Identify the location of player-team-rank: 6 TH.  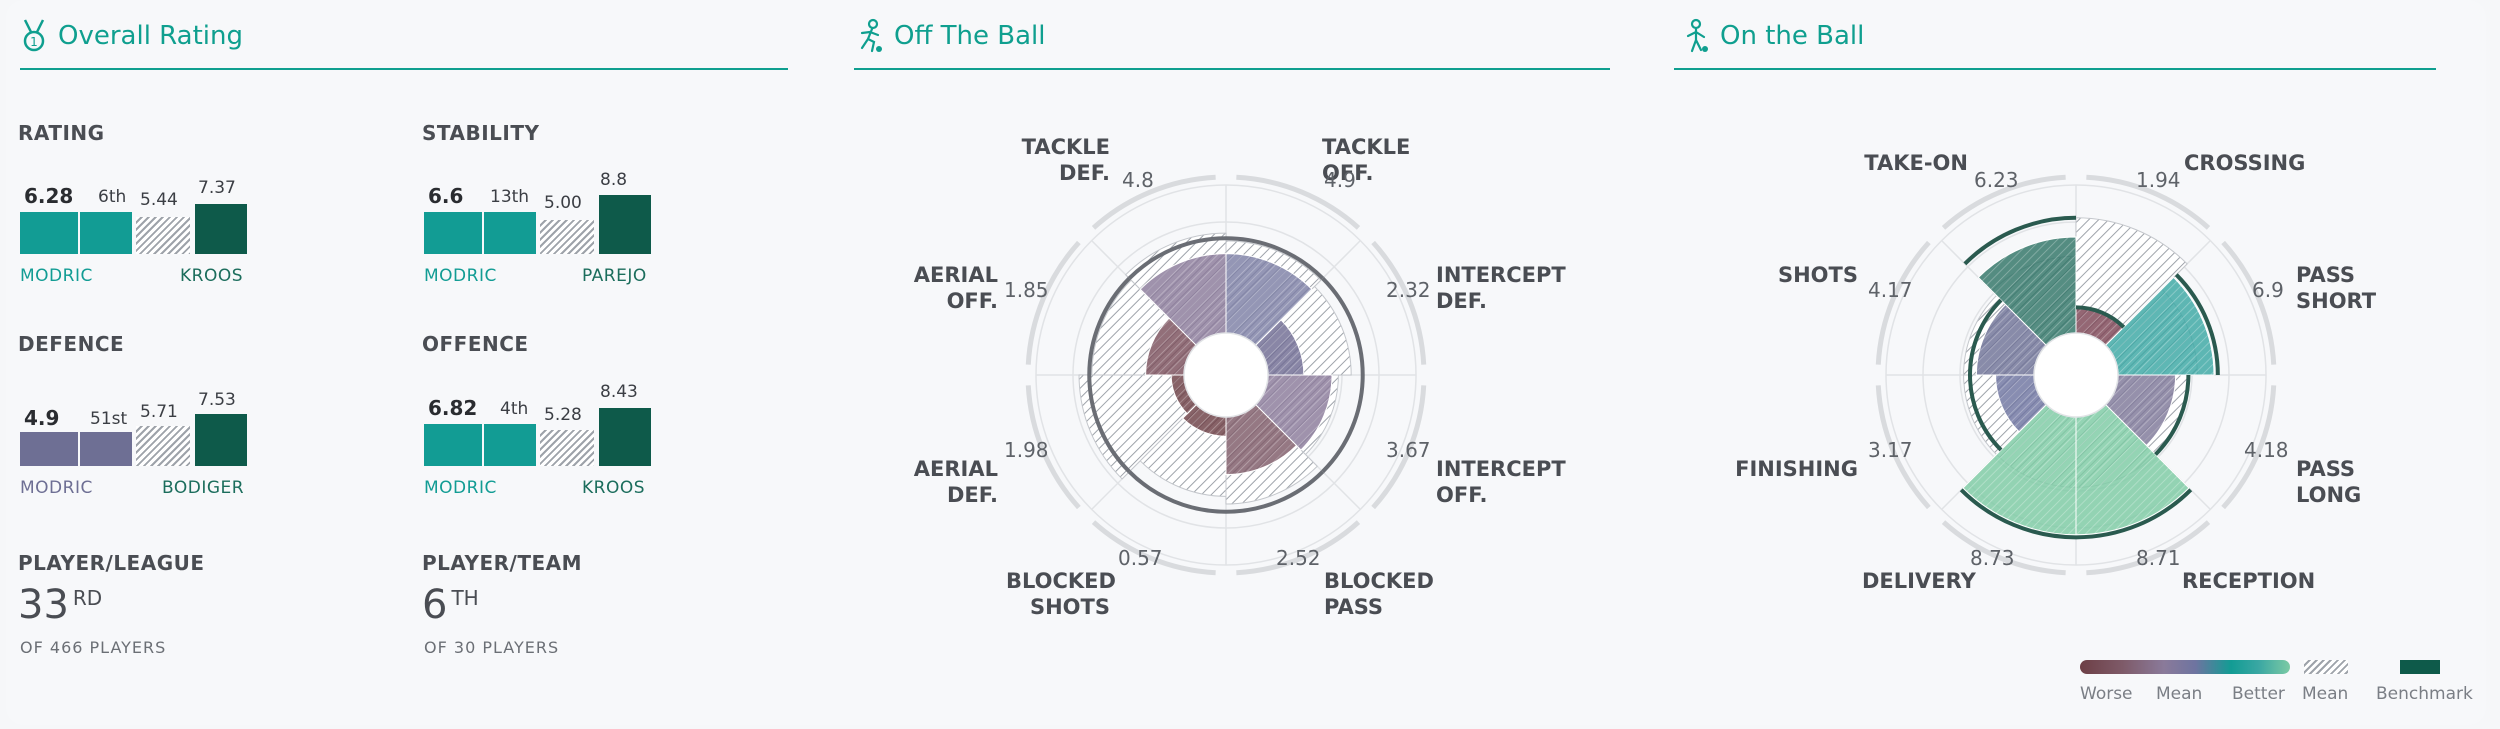
(450, 605).